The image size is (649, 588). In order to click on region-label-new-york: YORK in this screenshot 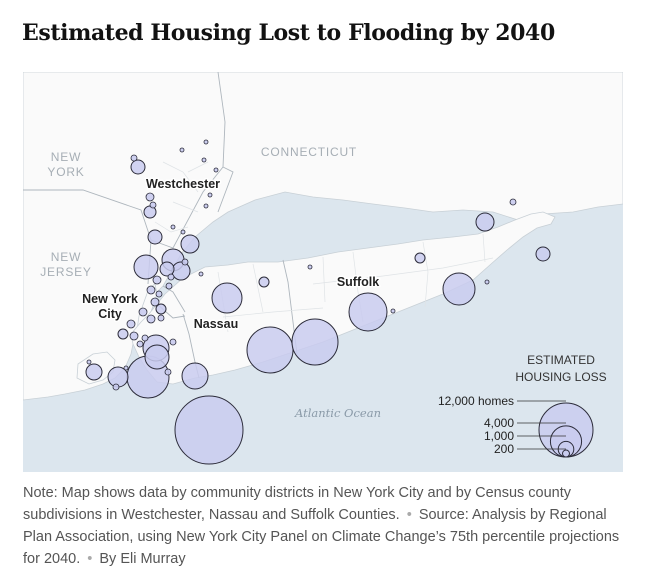, I will do `click(65, 172)`.